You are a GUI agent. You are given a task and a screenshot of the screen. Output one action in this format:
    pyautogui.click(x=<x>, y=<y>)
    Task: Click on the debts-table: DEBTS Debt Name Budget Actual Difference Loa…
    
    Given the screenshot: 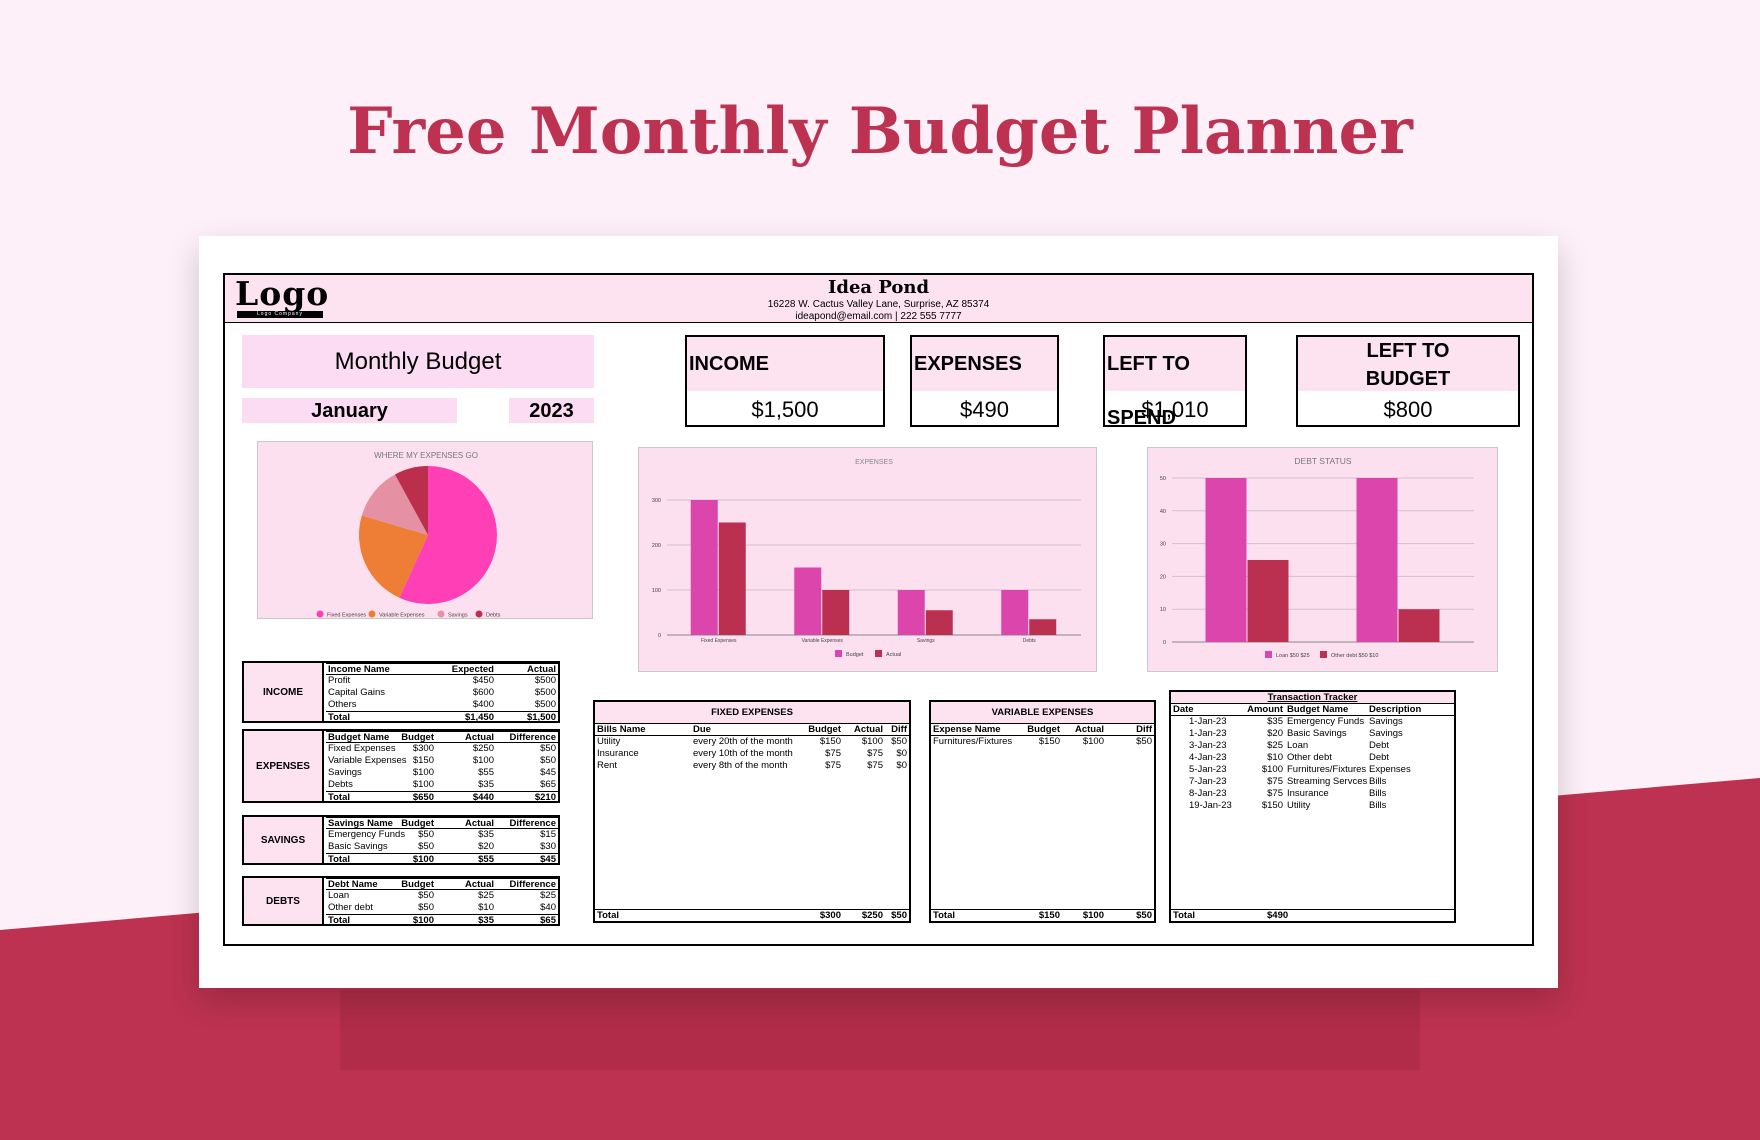 What is the action you would take?
    pyautogui.click(x=401, y=901)
    